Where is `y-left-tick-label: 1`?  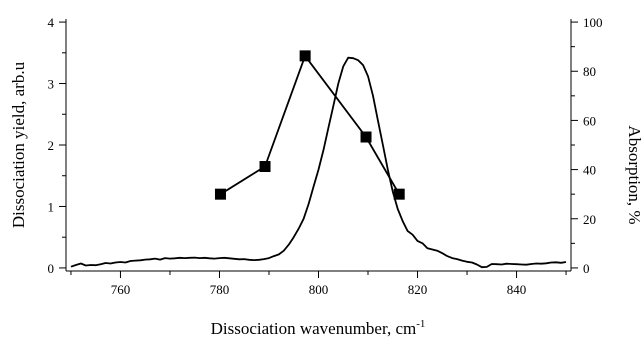 y-left-tick-label: 1 is located at coordinates (51, 206).